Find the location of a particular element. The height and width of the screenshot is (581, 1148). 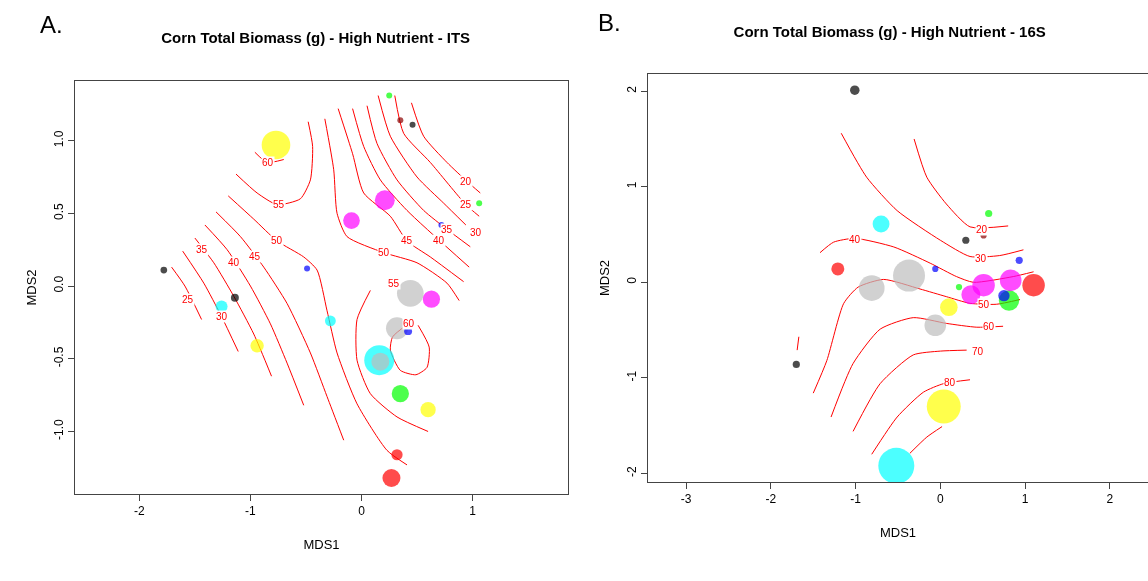

x-tick-label: -3 is located at coordinates (686, 499).